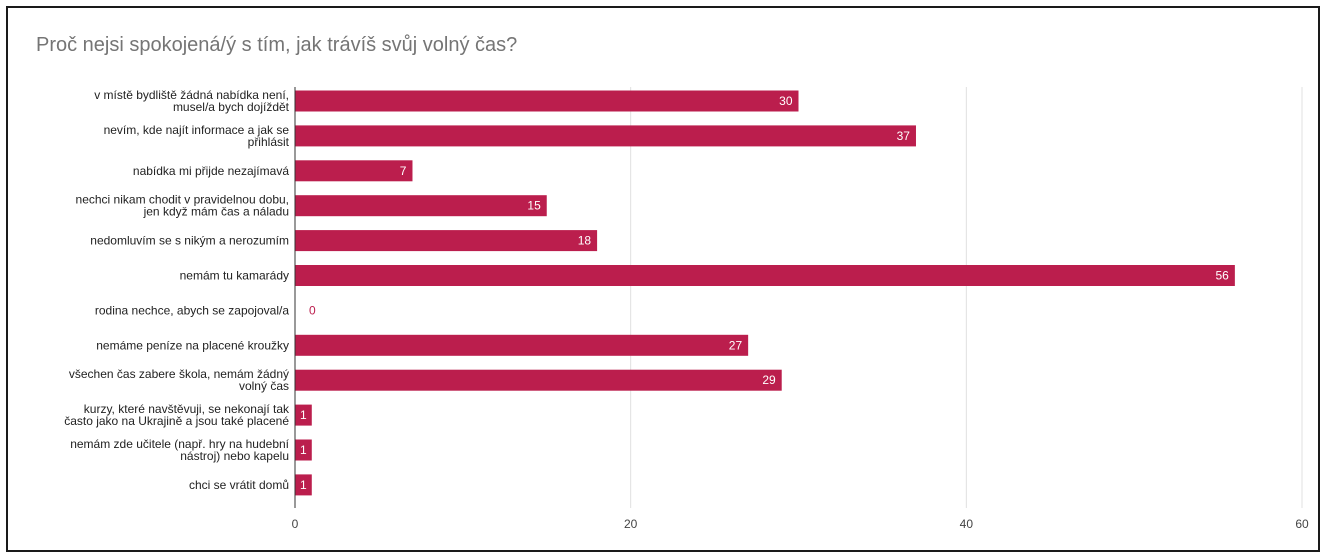 This screenshot has width=1324, height=554. Describe the element at coordinates (769, 380) in the screenshot. I see `data-label: 29` at that location.